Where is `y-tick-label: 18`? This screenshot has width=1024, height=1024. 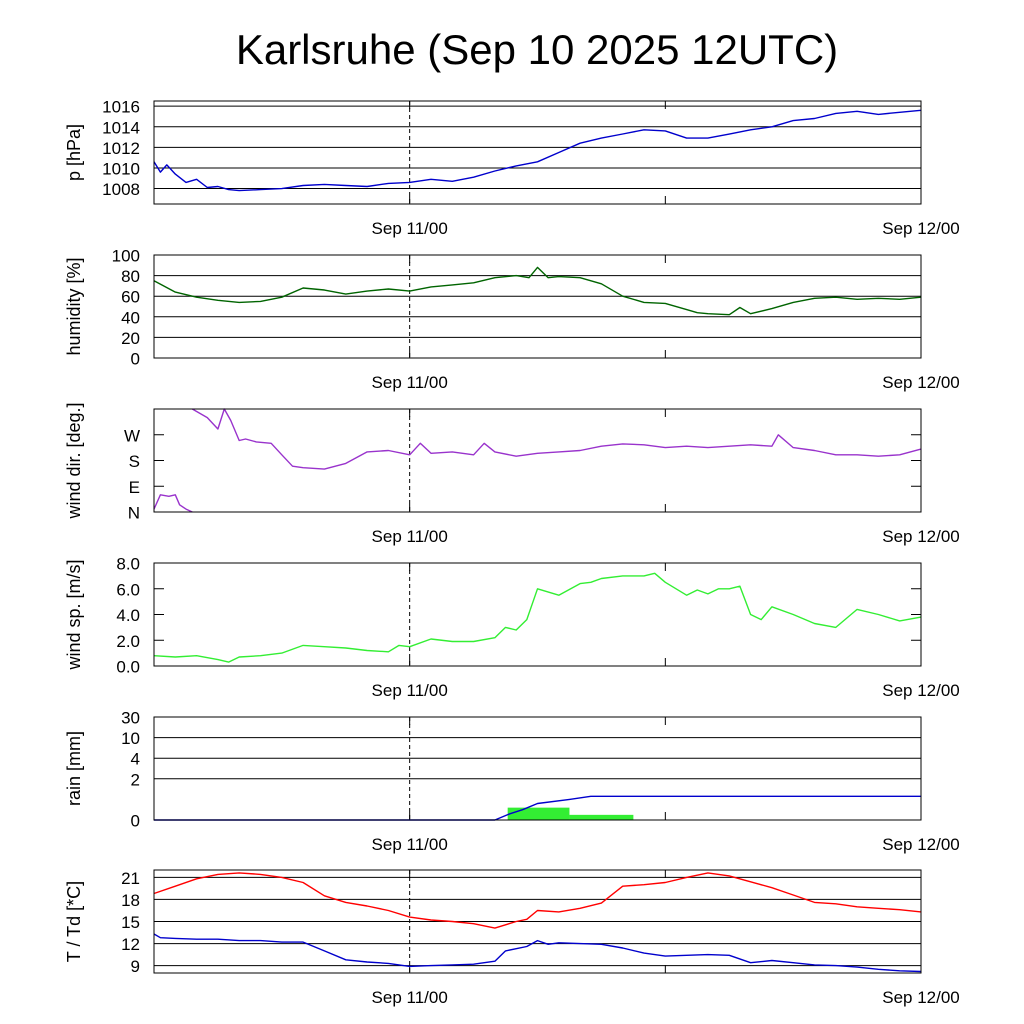 y-tick-label: 18 is located at coordinates (130, 900).